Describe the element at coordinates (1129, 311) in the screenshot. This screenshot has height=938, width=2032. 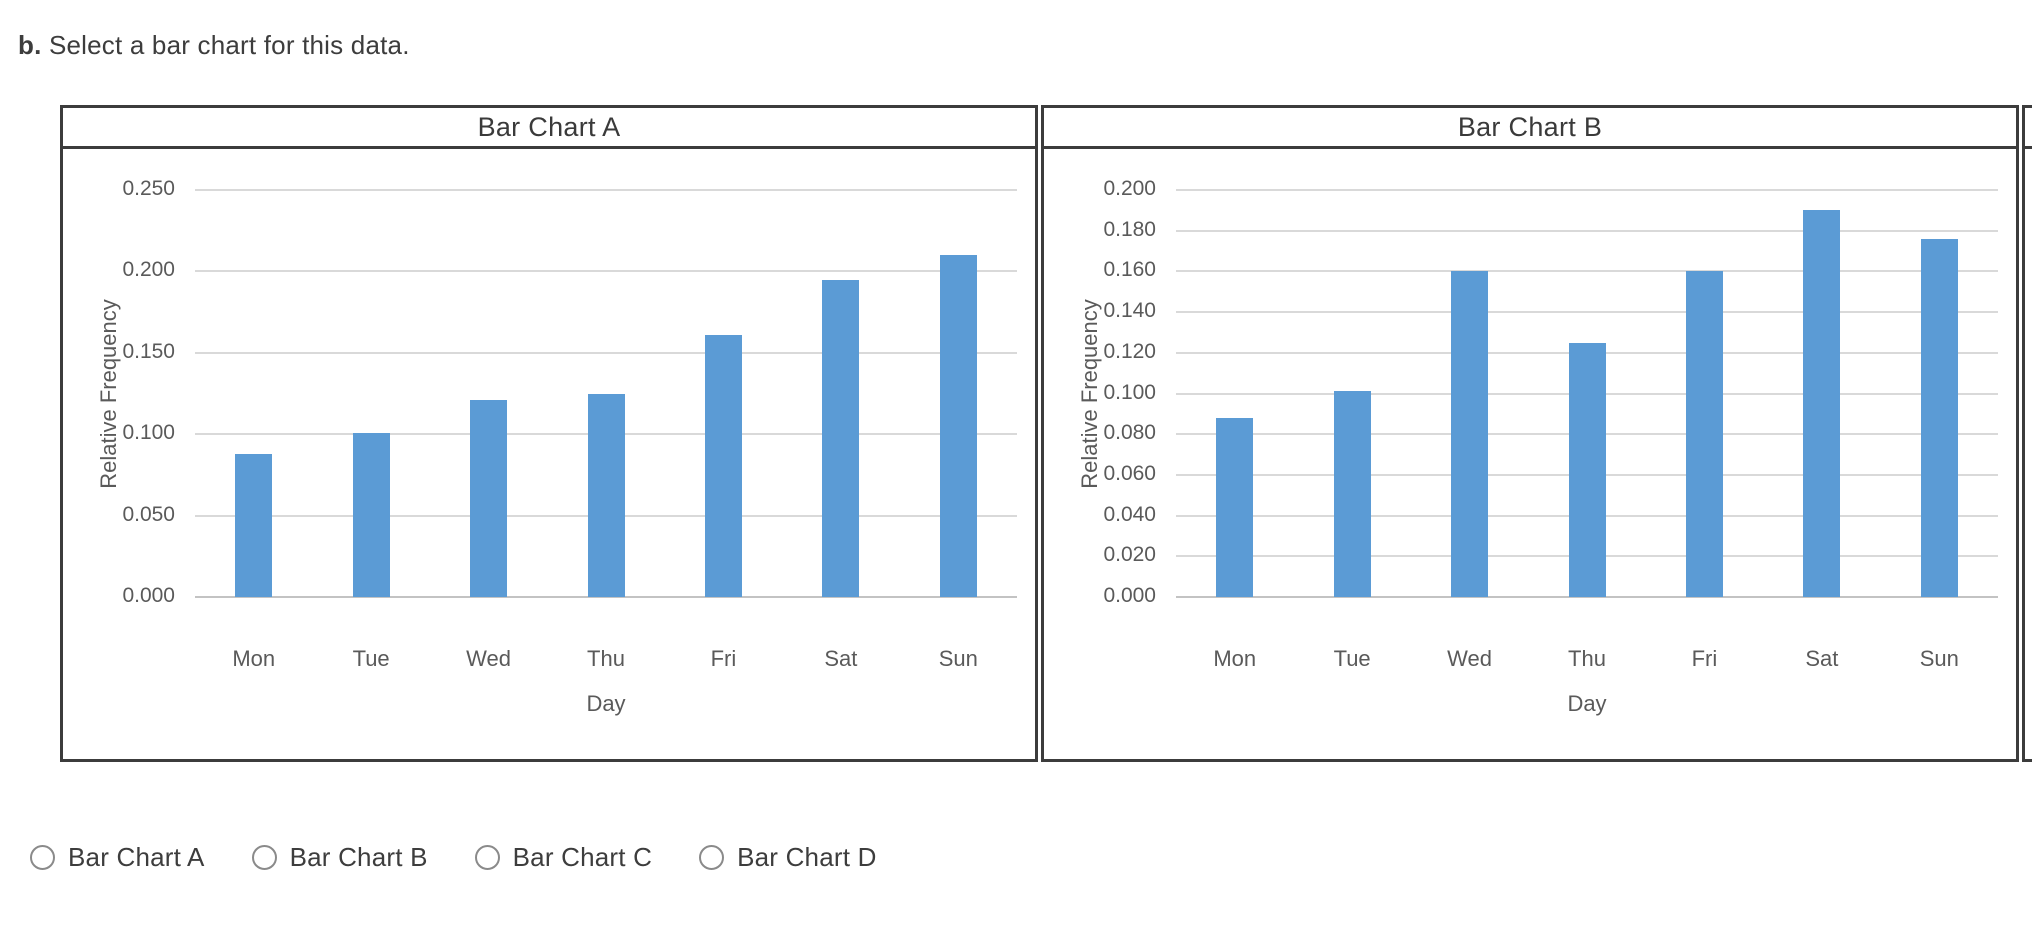
I see `y-tick-label: 0.140` at that location.